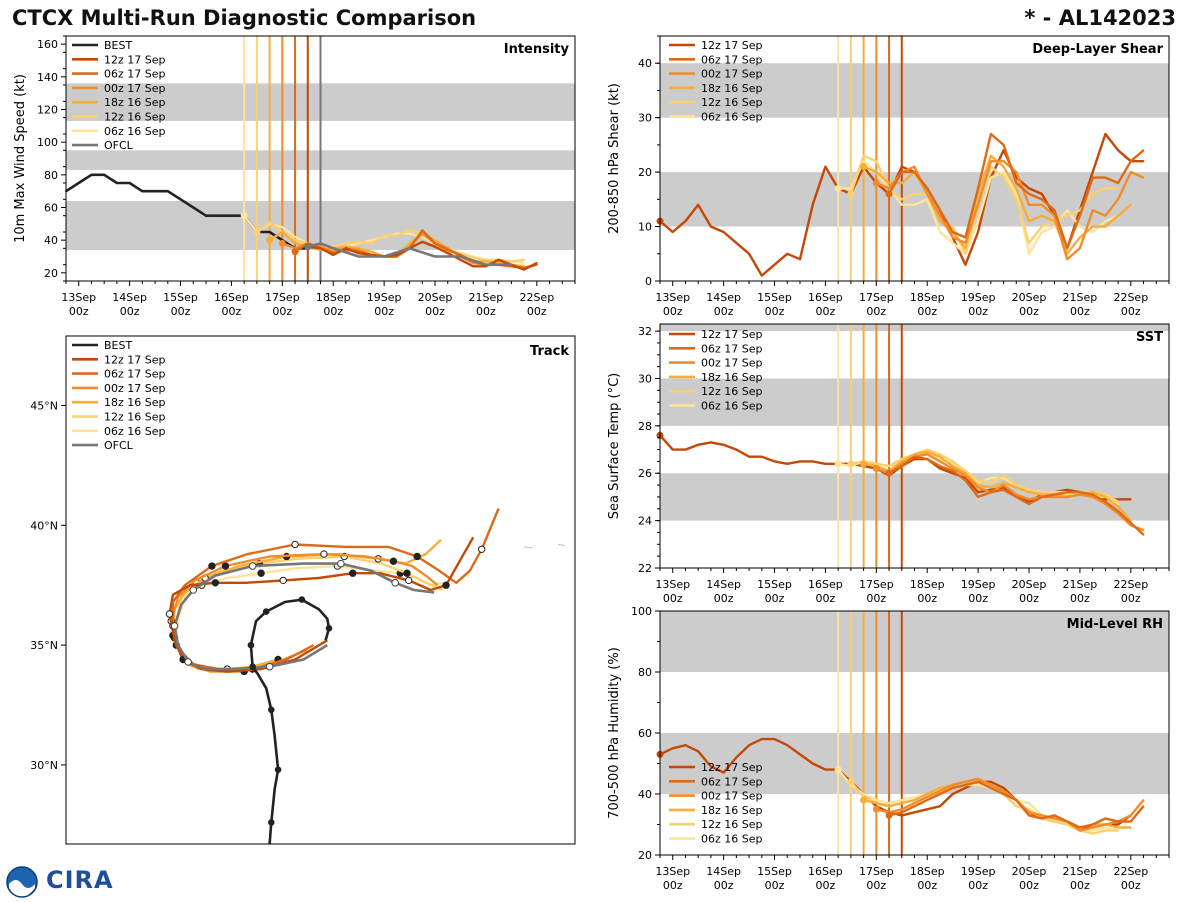  Describe the element at coordinates (1029, 871) in the screenshot. I see `rh-x-tick-label: 20Sep` at that location.